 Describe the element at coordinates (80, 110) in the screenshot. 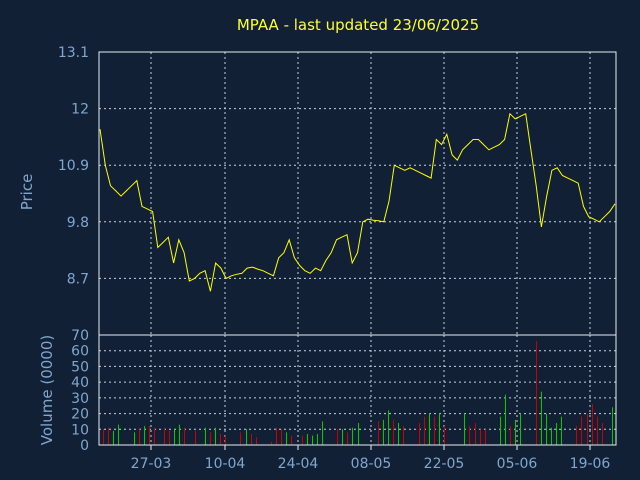

I see `price-tick-label: 12` at that location.